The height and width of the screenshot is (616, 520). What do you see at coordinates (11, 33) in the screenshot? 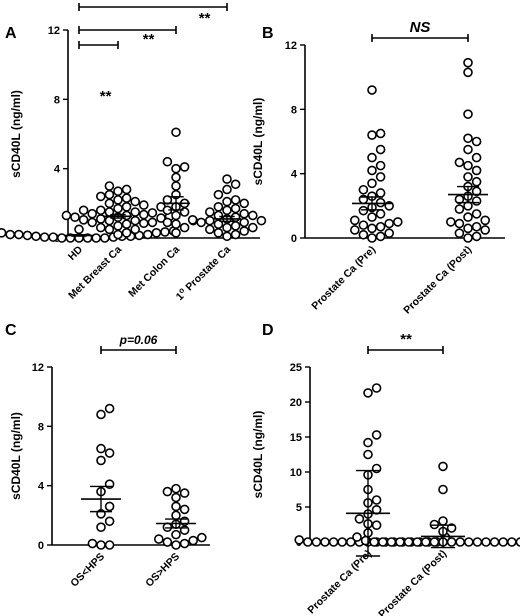
I see `panel-letter: A` at bounding box center [11, 33].